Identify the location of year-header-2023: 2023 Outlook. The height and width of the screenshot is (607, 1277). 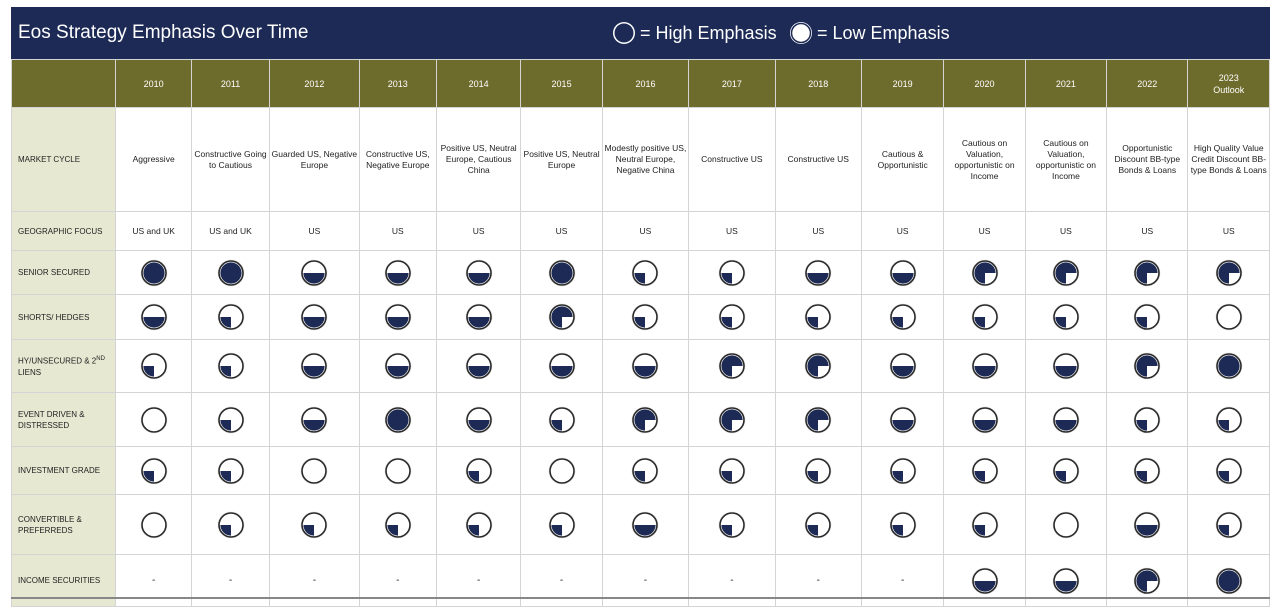
(1228, 83).